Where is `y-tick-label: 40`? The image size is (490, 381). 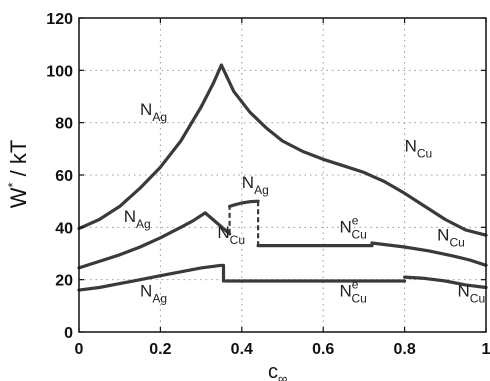
y-tick-label: 40 is located at coordinates (64, 228).